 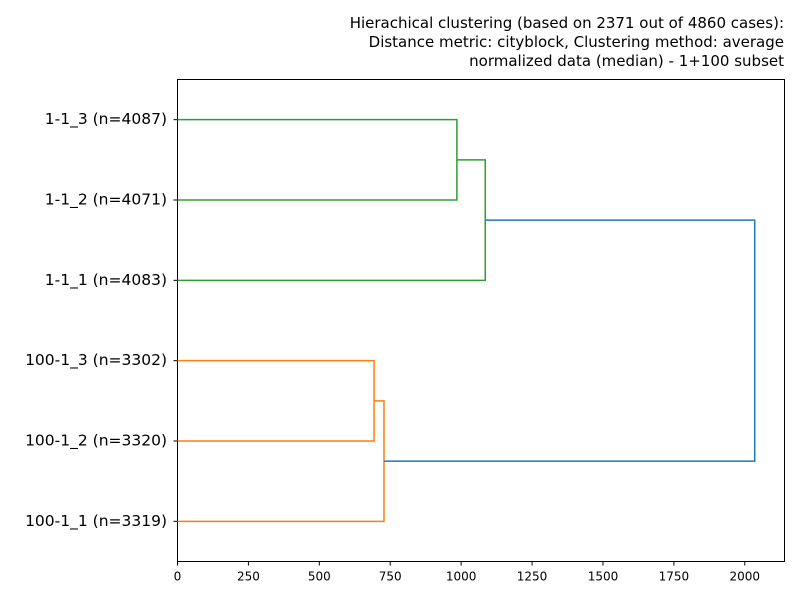 What do you see at coordinates (319, 577) in the screenshot?
I see `x-tick-label: 500` at bounding box center [319, 577].